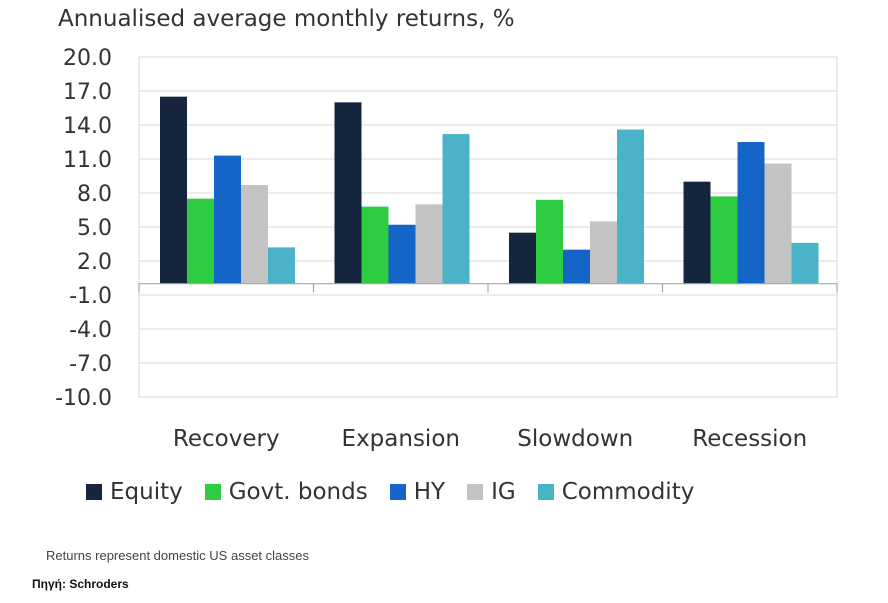 The width and height of the screenshot is (888, 603). I want to click on x-category-label: Expansion, so click(401, 439).